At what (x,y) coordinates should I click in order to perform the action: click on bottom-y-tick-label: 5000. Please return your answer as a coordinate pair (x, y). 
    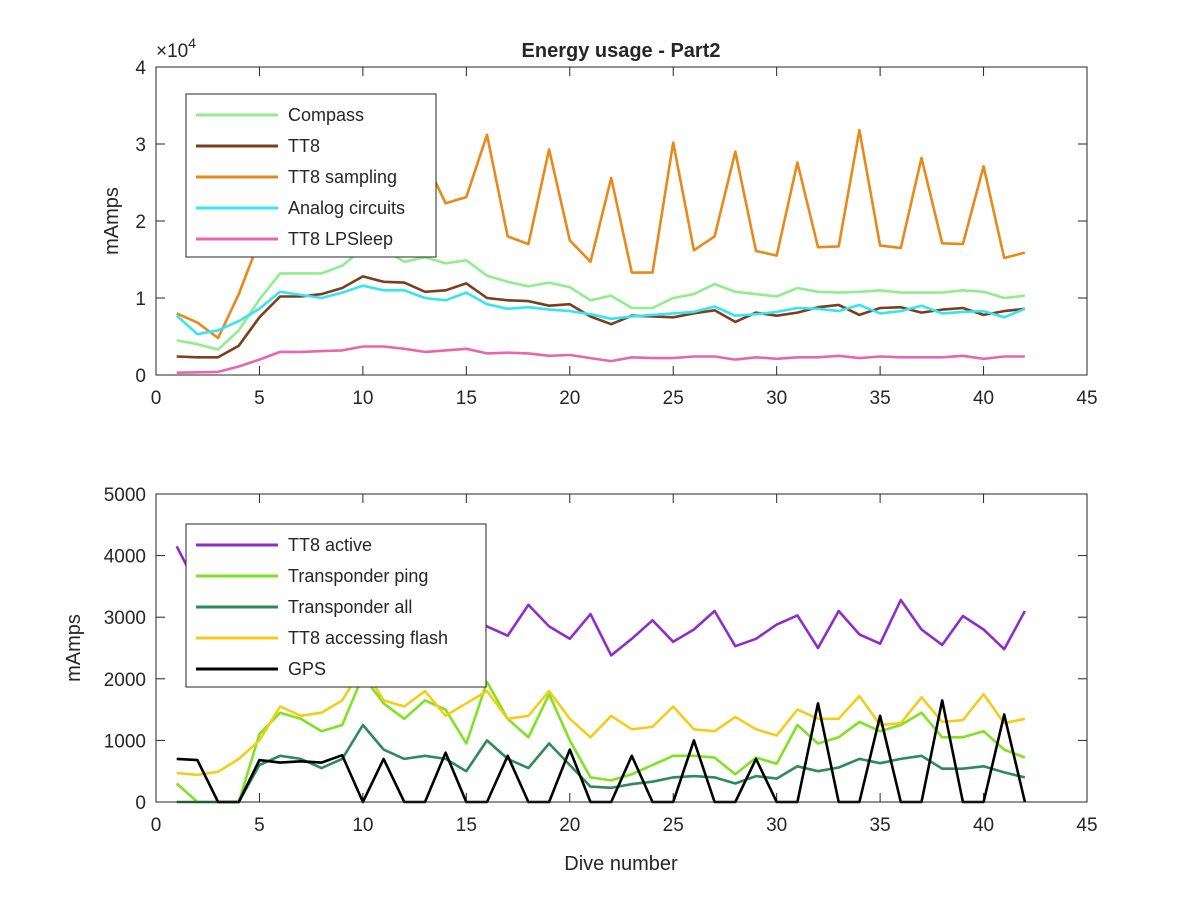
    Looking at the image, I should click on (125, 495).